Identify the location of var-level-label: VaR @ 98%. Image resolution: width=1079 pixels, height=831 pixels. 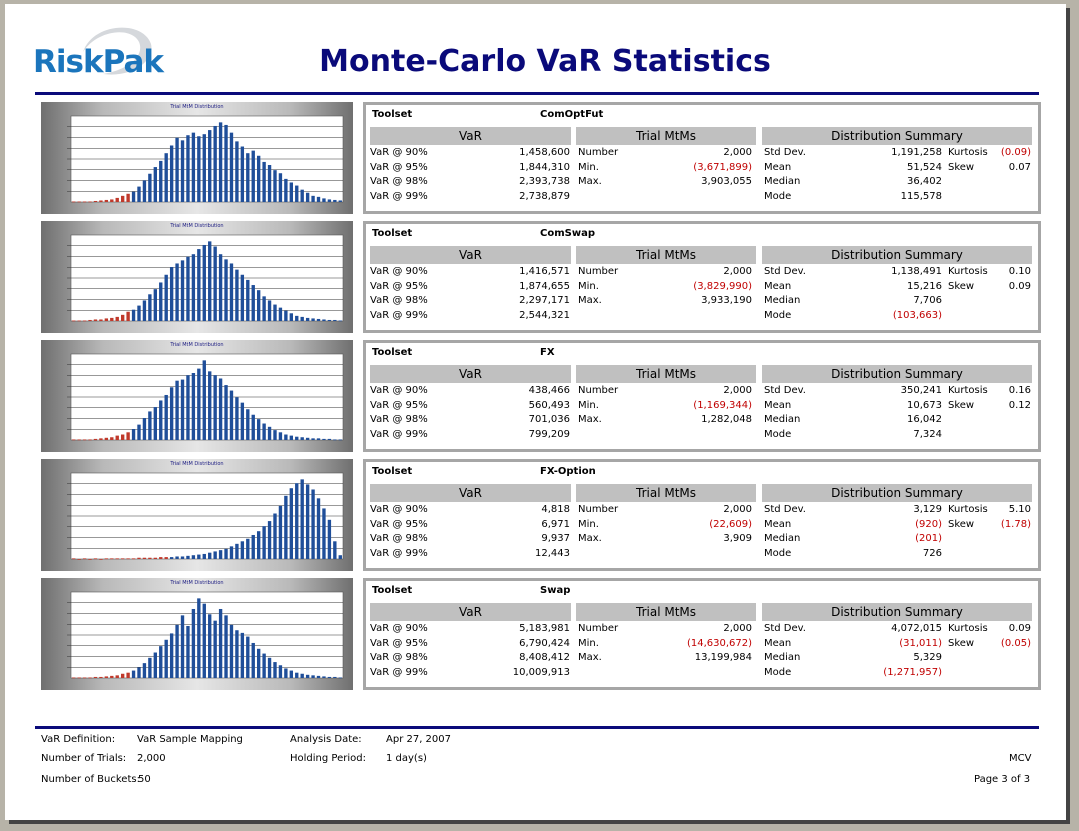
(399, 300).